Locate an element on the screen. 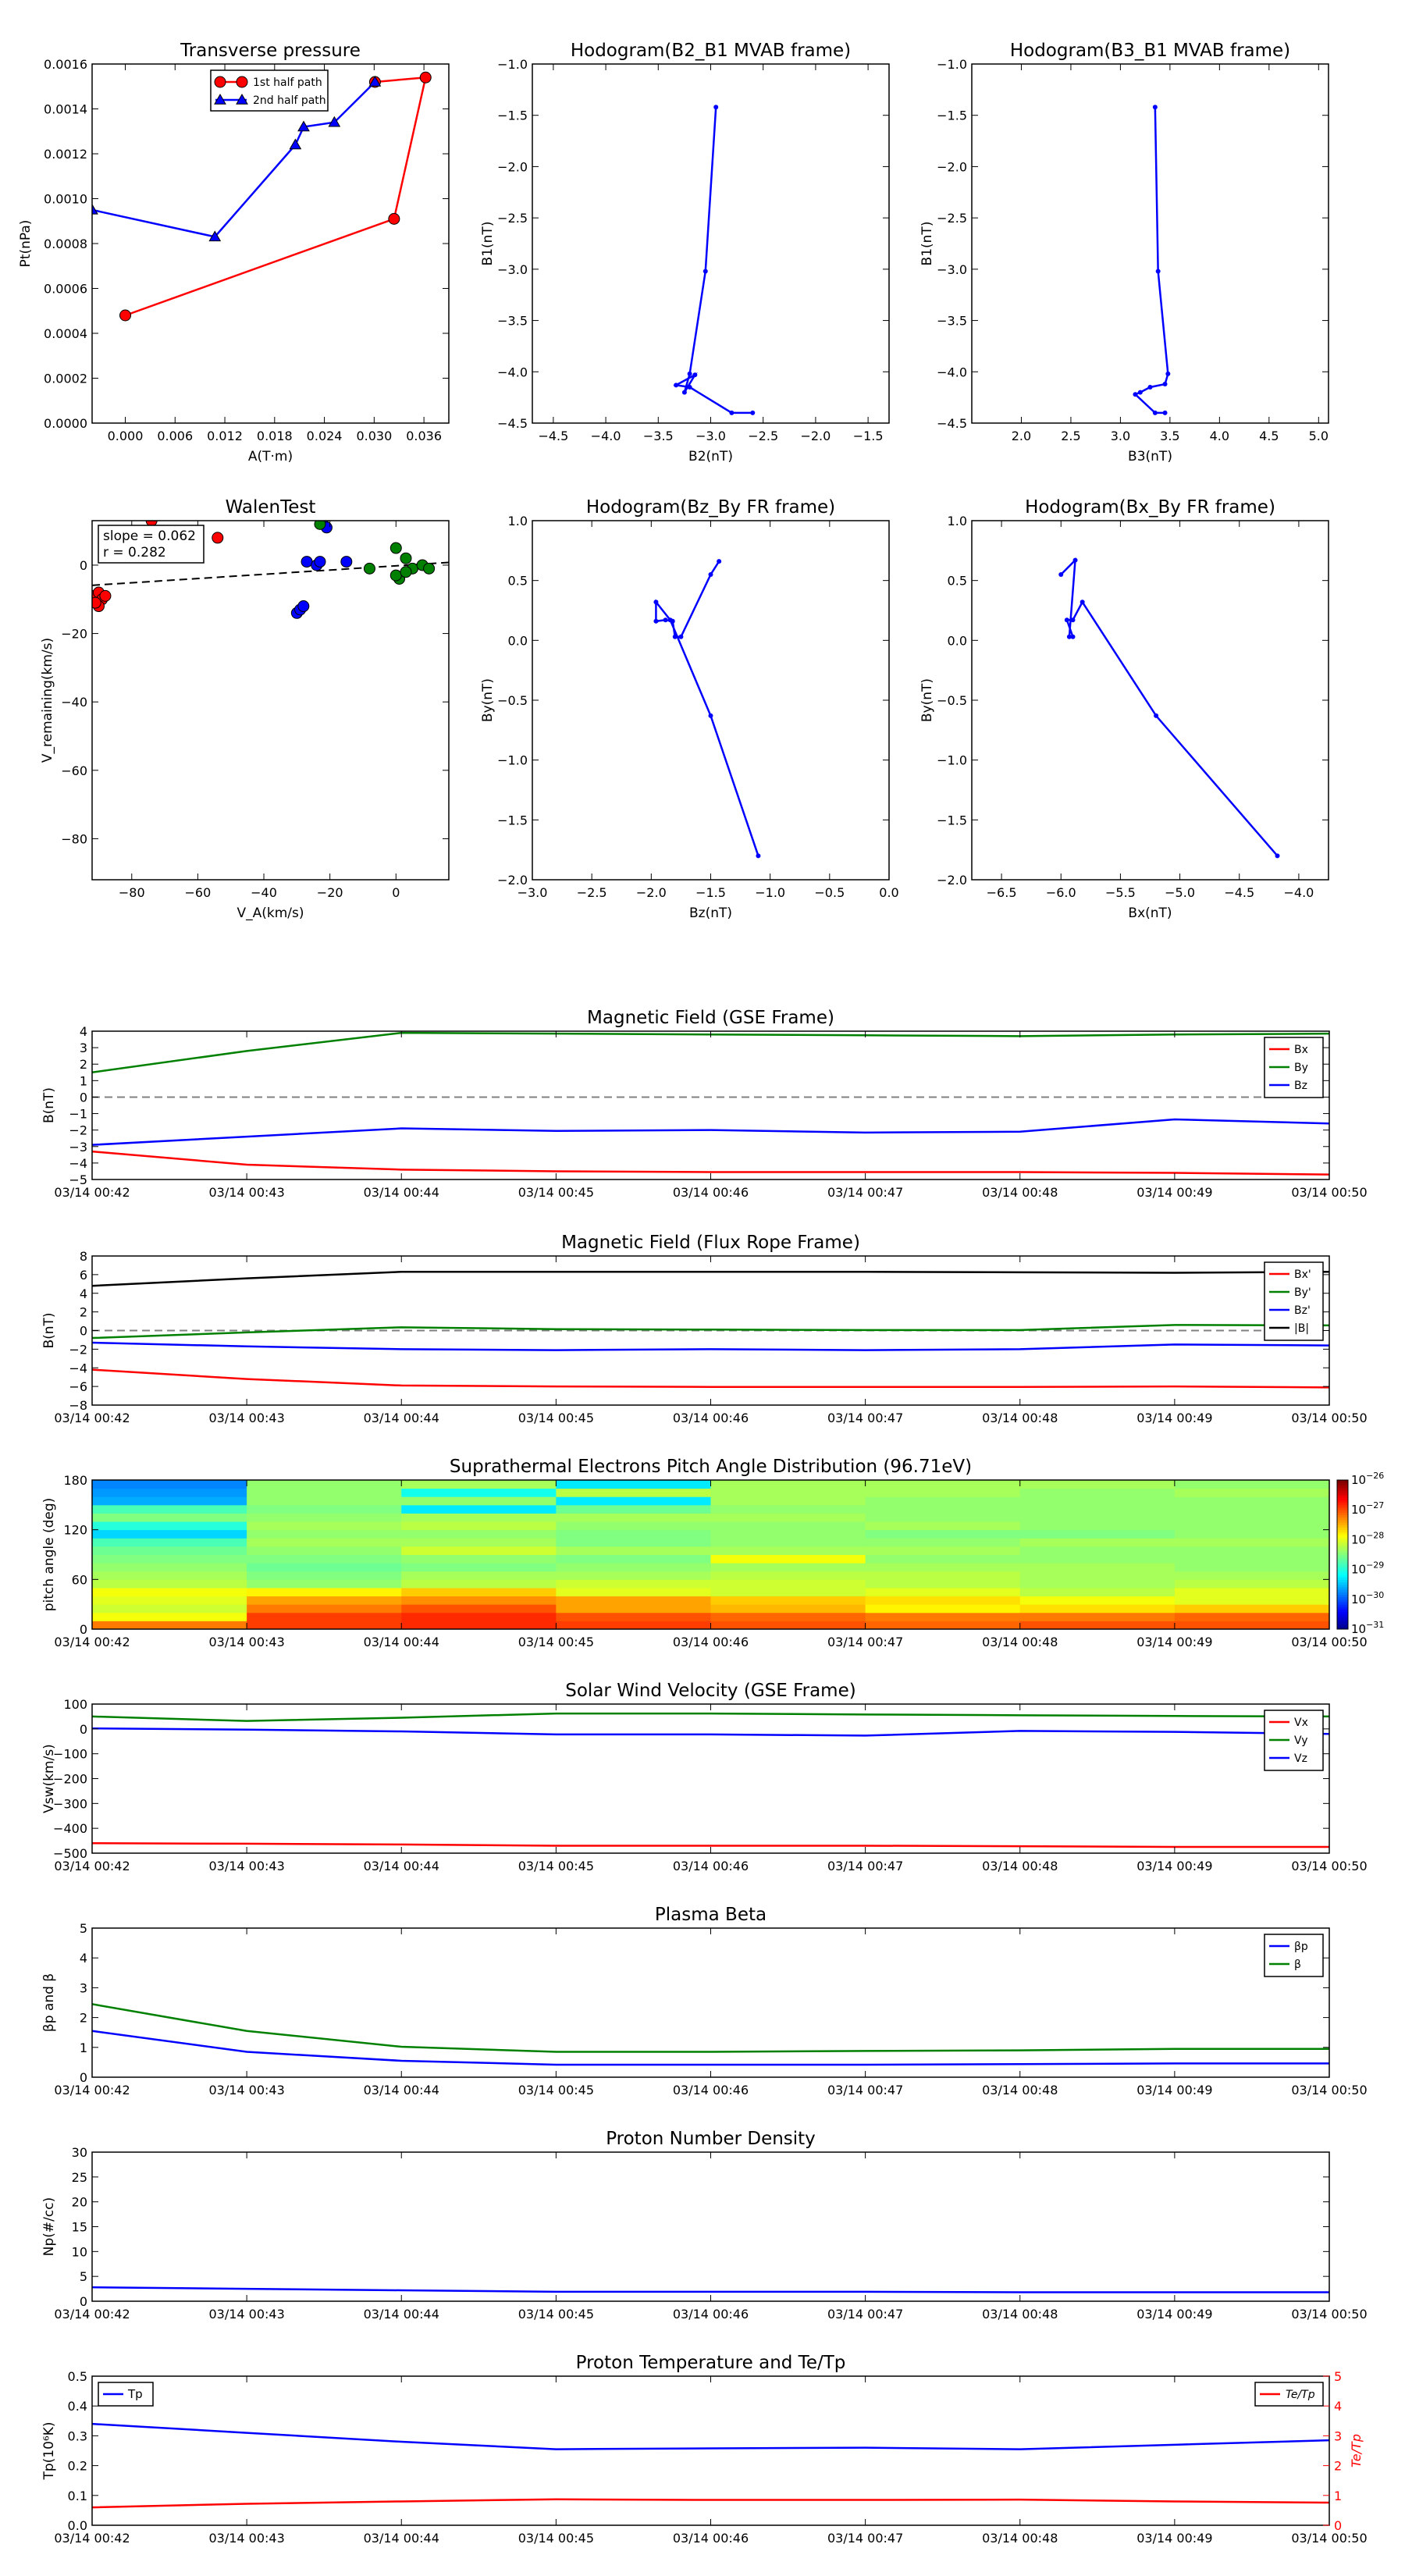 This screenshot has height=2576, width=1405. x-tick-label: 03/14 00:46 is located at coordinates (711, 2090).